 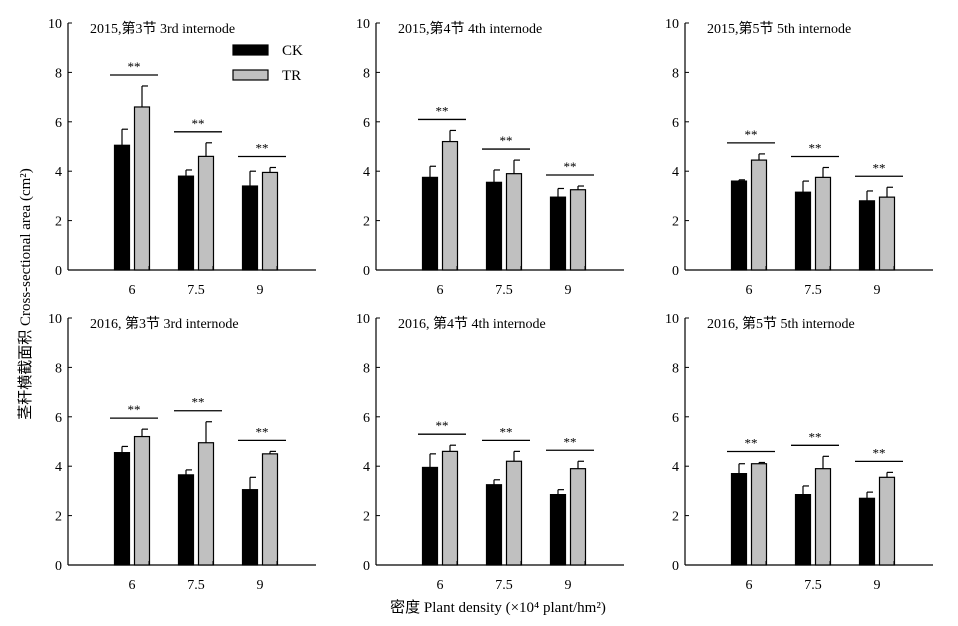 What do you see at coordinates (472, 323) in the screenshot?
I see `panel-title: 2016, 第4节 4th internode` at bounding box center [472, 323].